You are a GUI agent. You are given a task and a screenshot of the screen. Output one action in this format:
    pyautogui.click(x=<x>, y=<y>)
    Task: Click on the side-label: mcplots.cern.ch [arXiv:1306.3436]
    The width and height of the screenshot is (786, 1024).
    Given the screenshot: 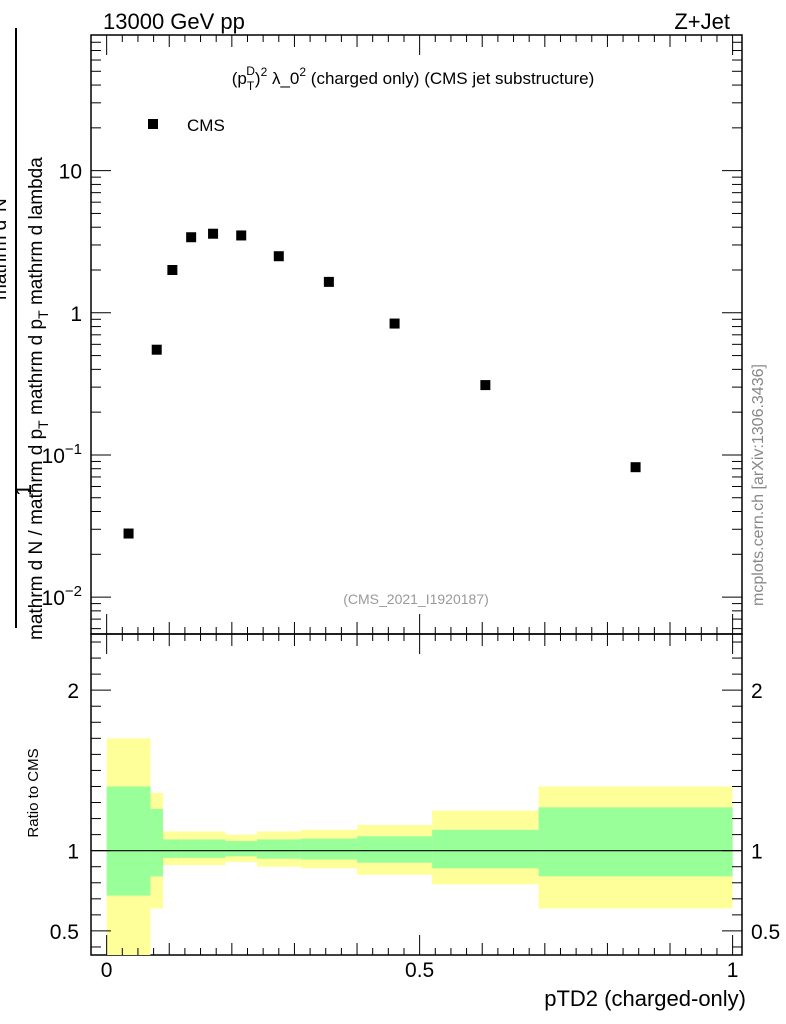 What is the action you would take?
    pyautogui.click(x=758, y=485)
    